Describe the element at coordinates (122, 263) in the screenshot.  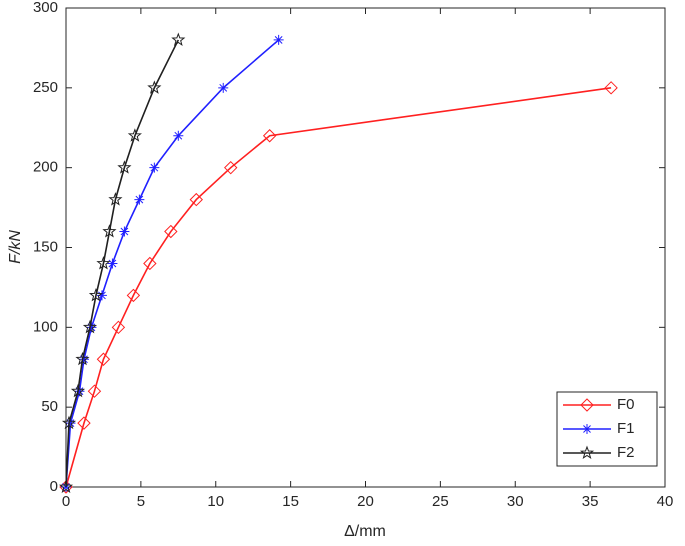
I see `series-line` at that location.